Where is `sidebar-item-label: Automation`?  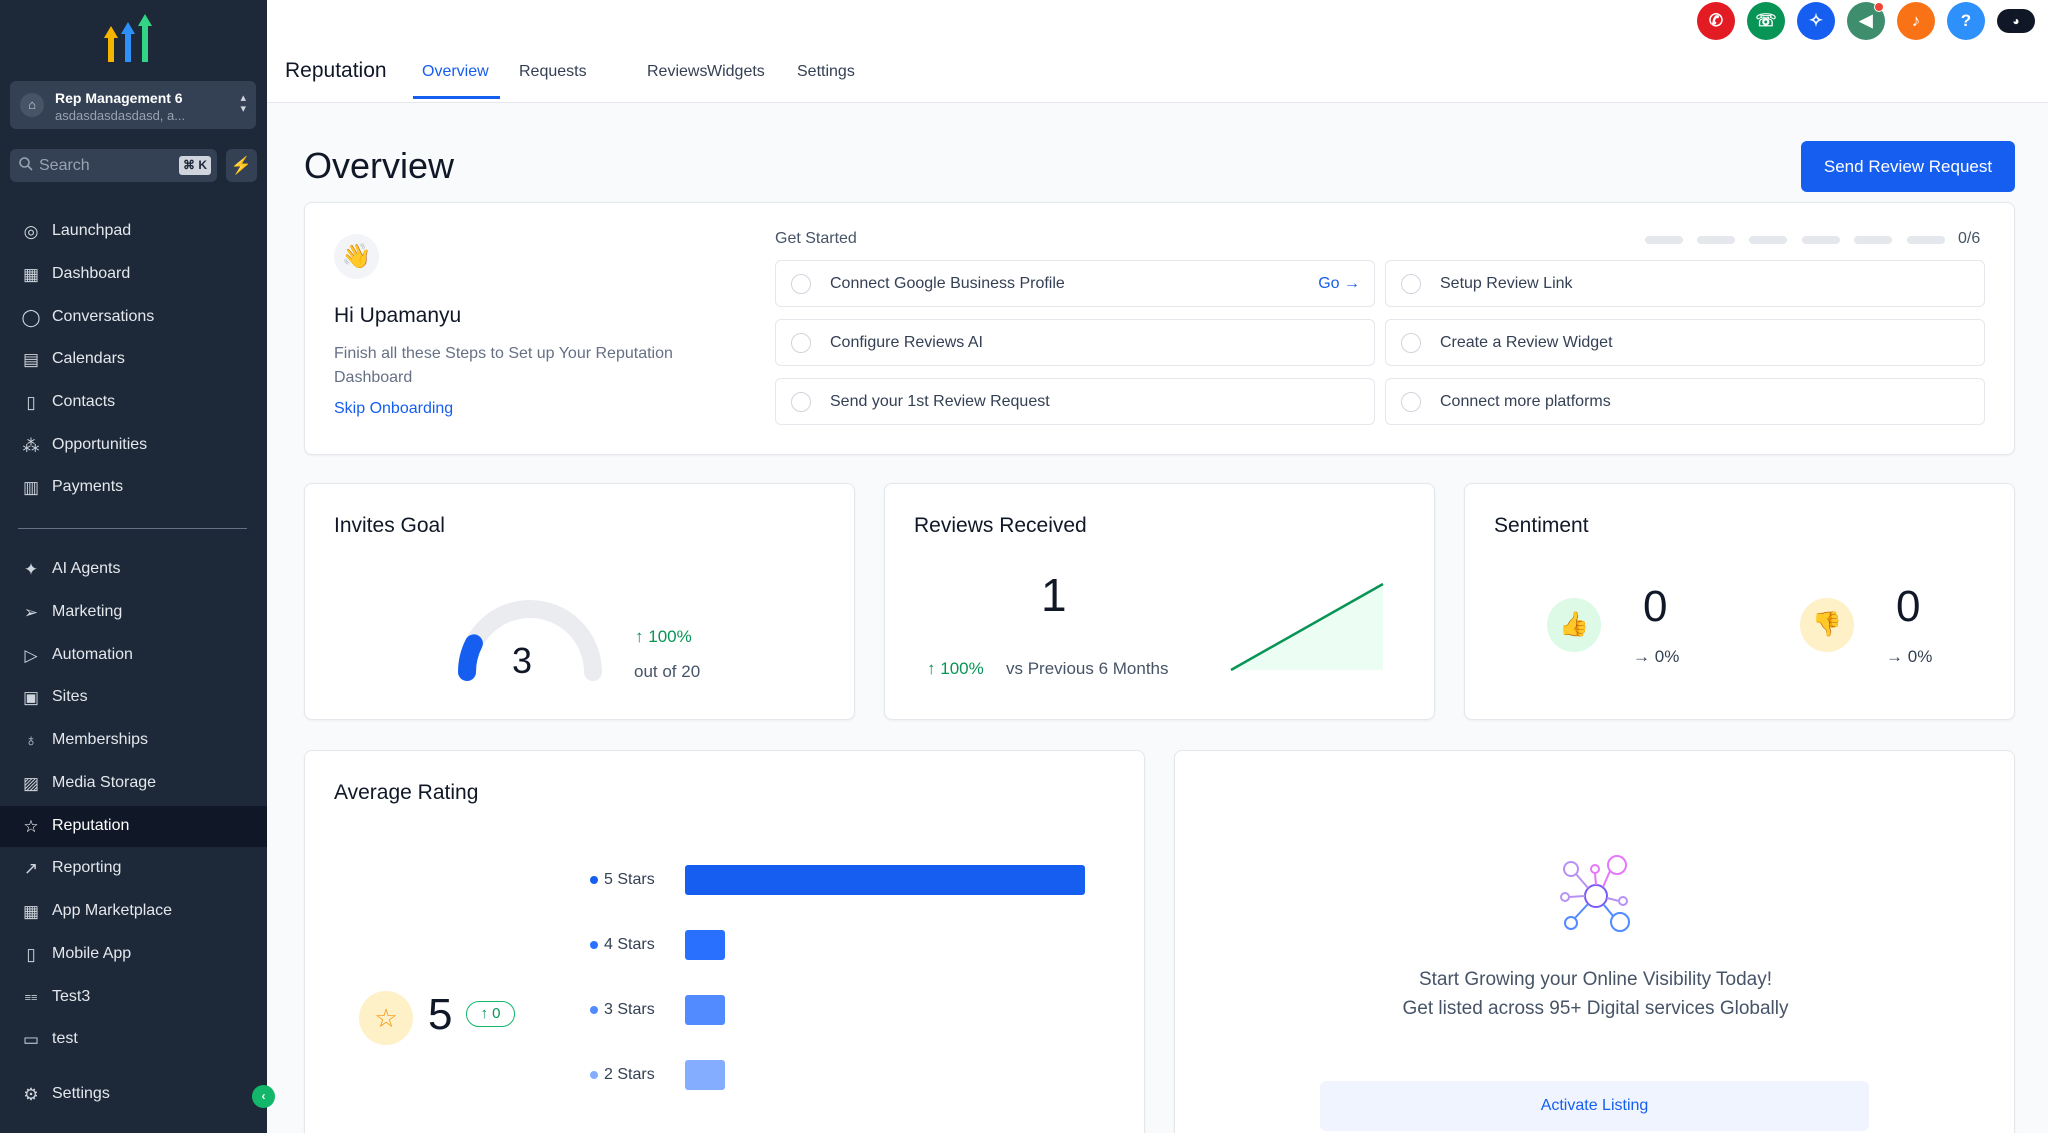 sidebar-item-label: Automation is located at coordinates (92, 654).